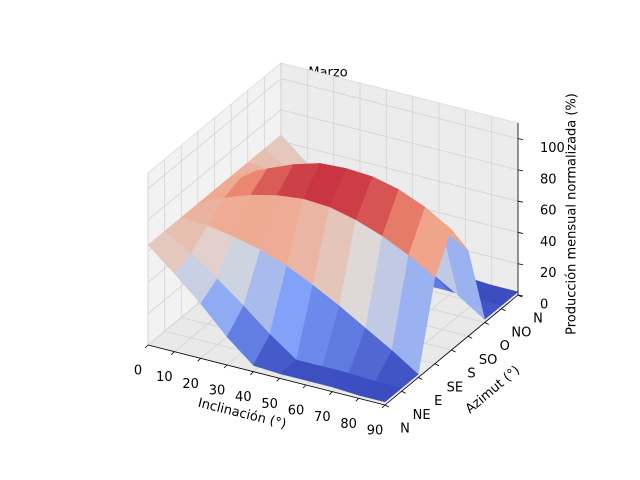 The image size is (640, 480). I want to click on x-tick-label: 70, so click(322, 417).